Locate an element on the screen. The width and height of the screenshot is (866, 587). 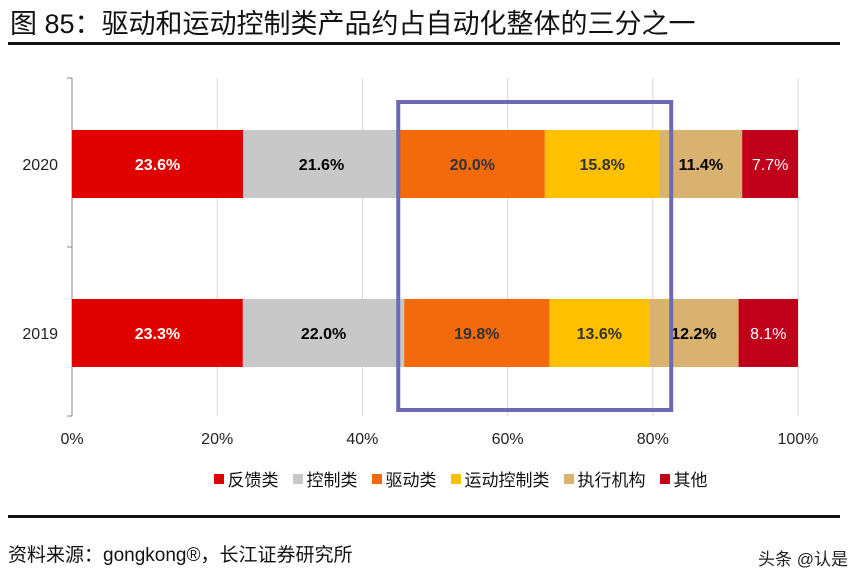
y-tick-label: 2020 is located at coordinates (40, 165).